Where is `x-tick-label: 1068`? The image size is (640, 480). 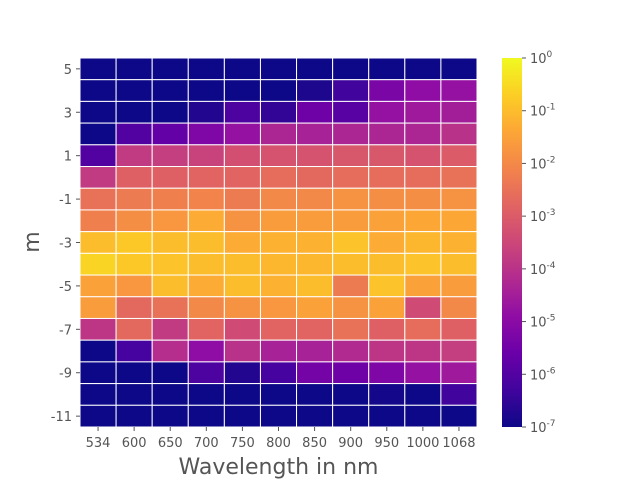
x-tick-label: 1068 is located at coordinates (458, 443).